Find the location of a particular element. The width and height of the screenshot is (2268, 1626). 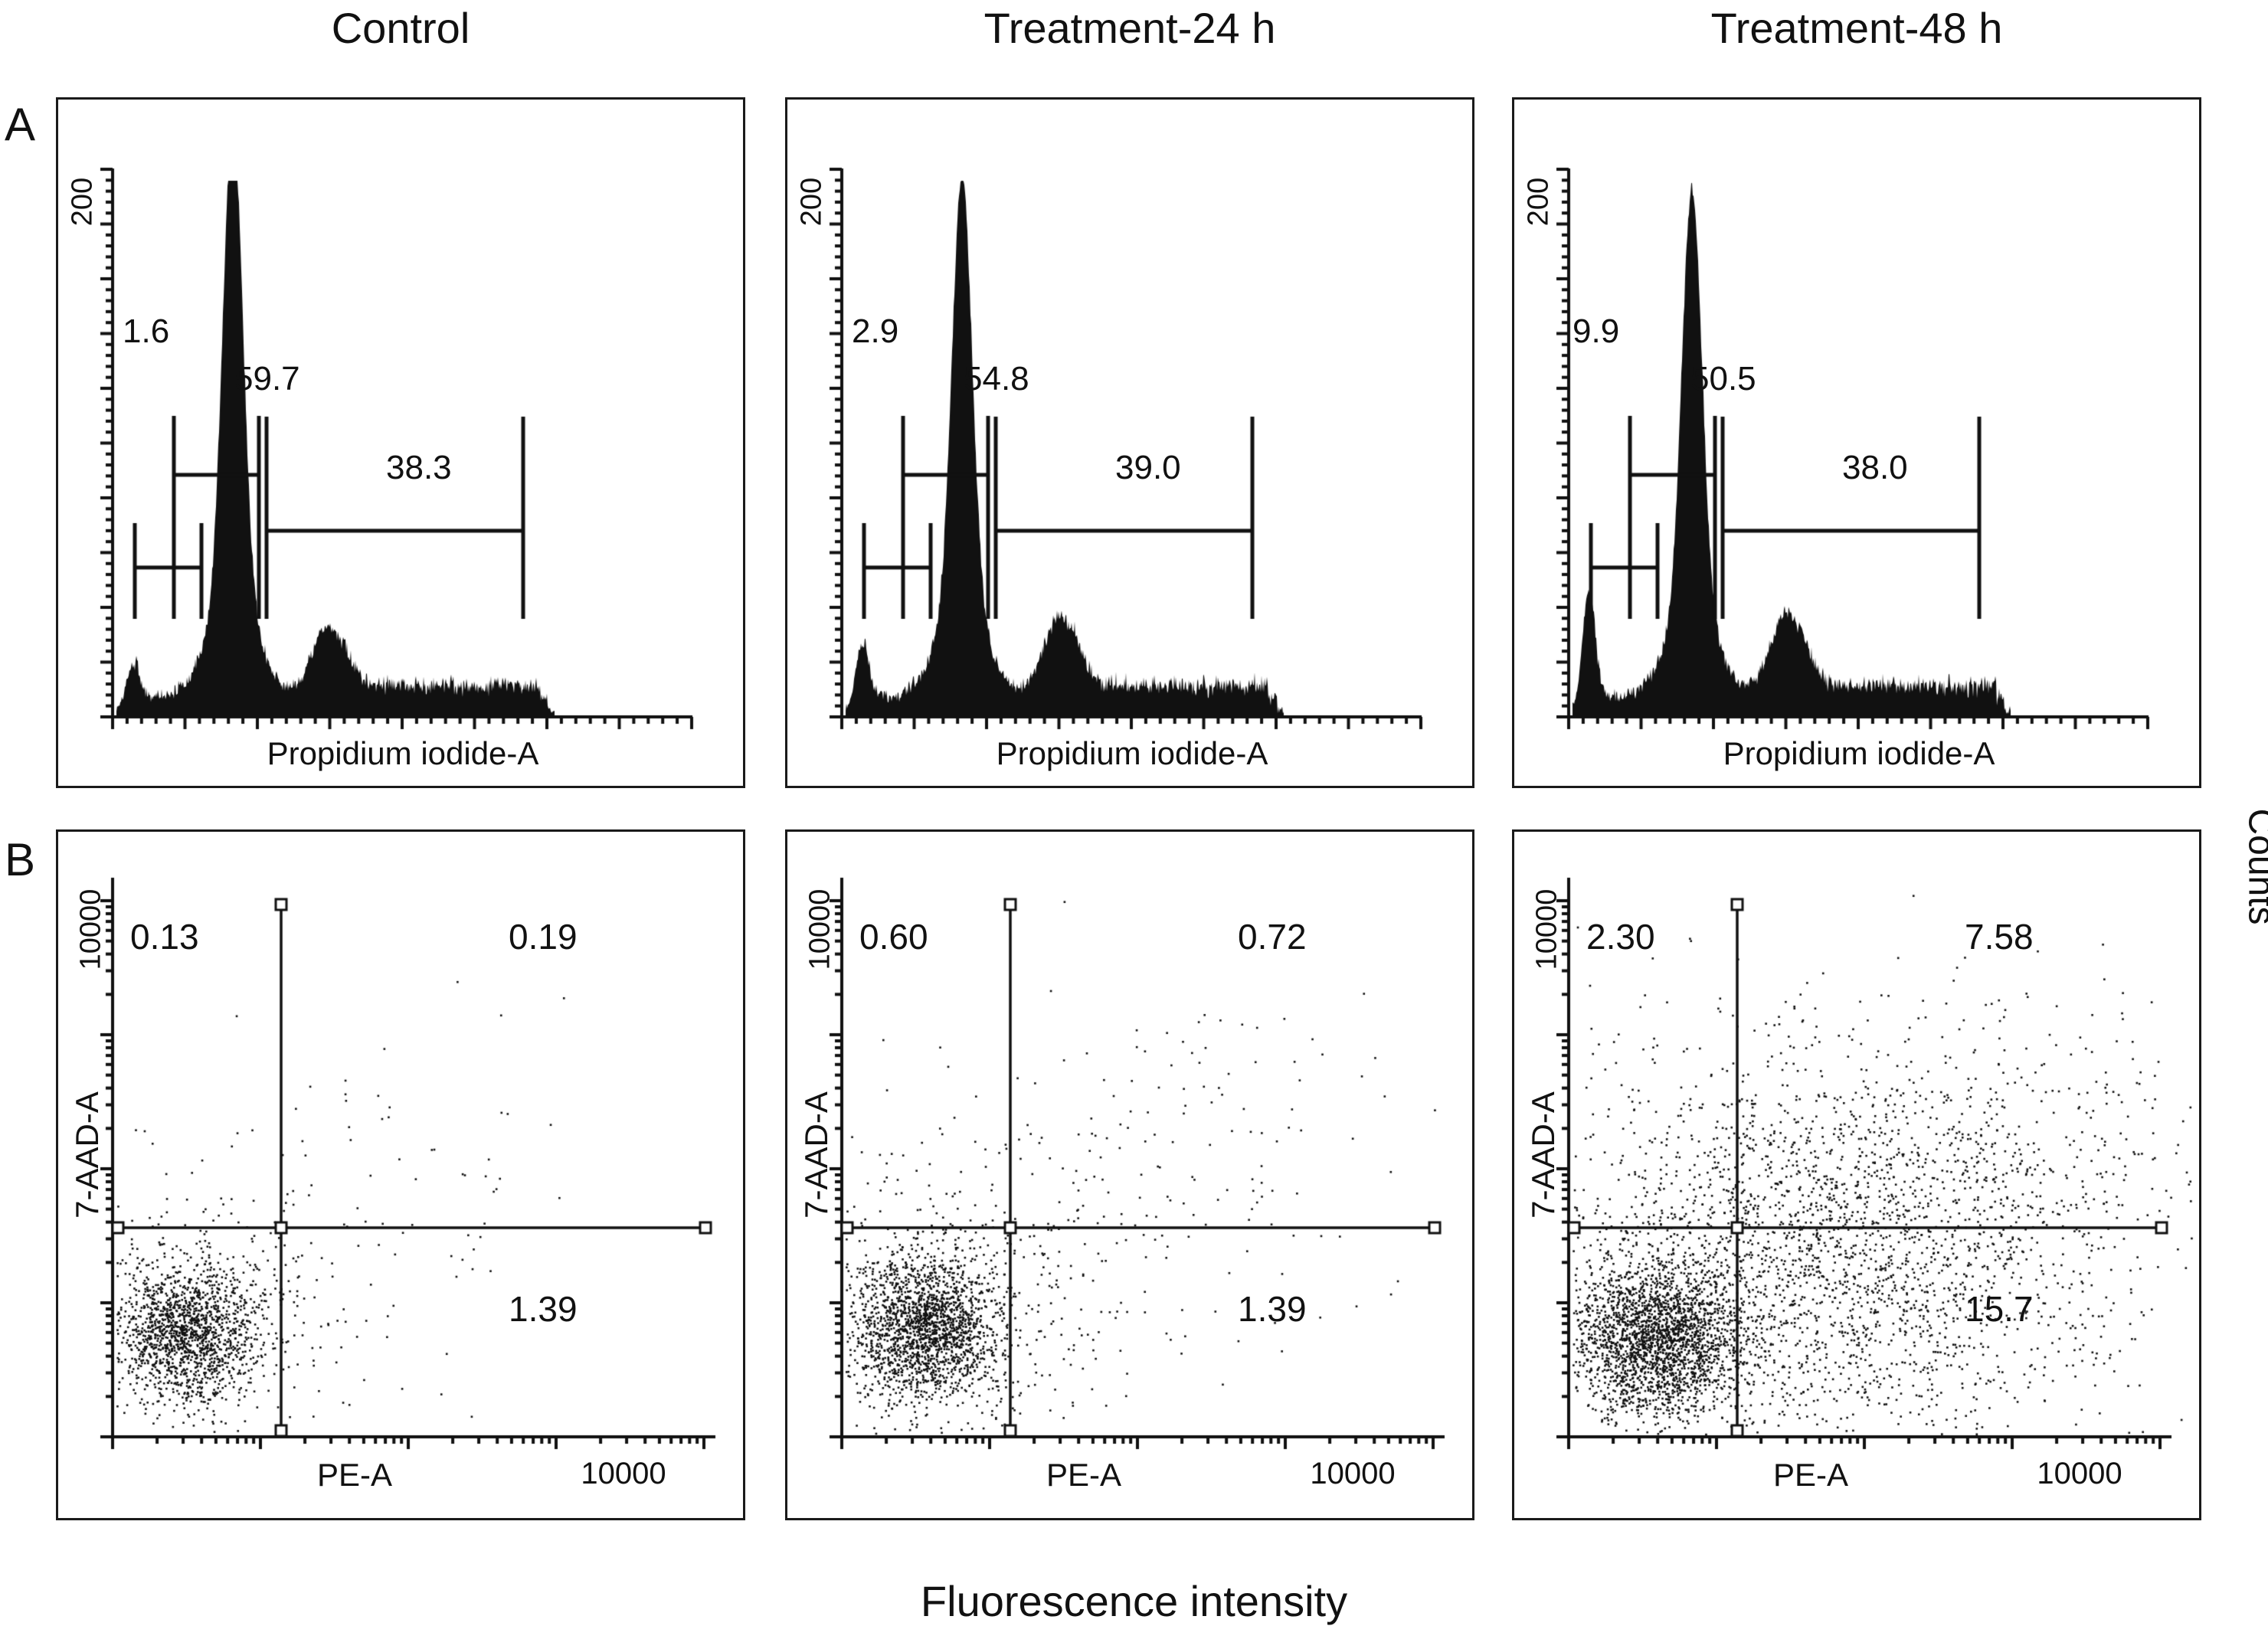

gate-label-g0-g1: 59.7 is located at coordinates (267, 379).